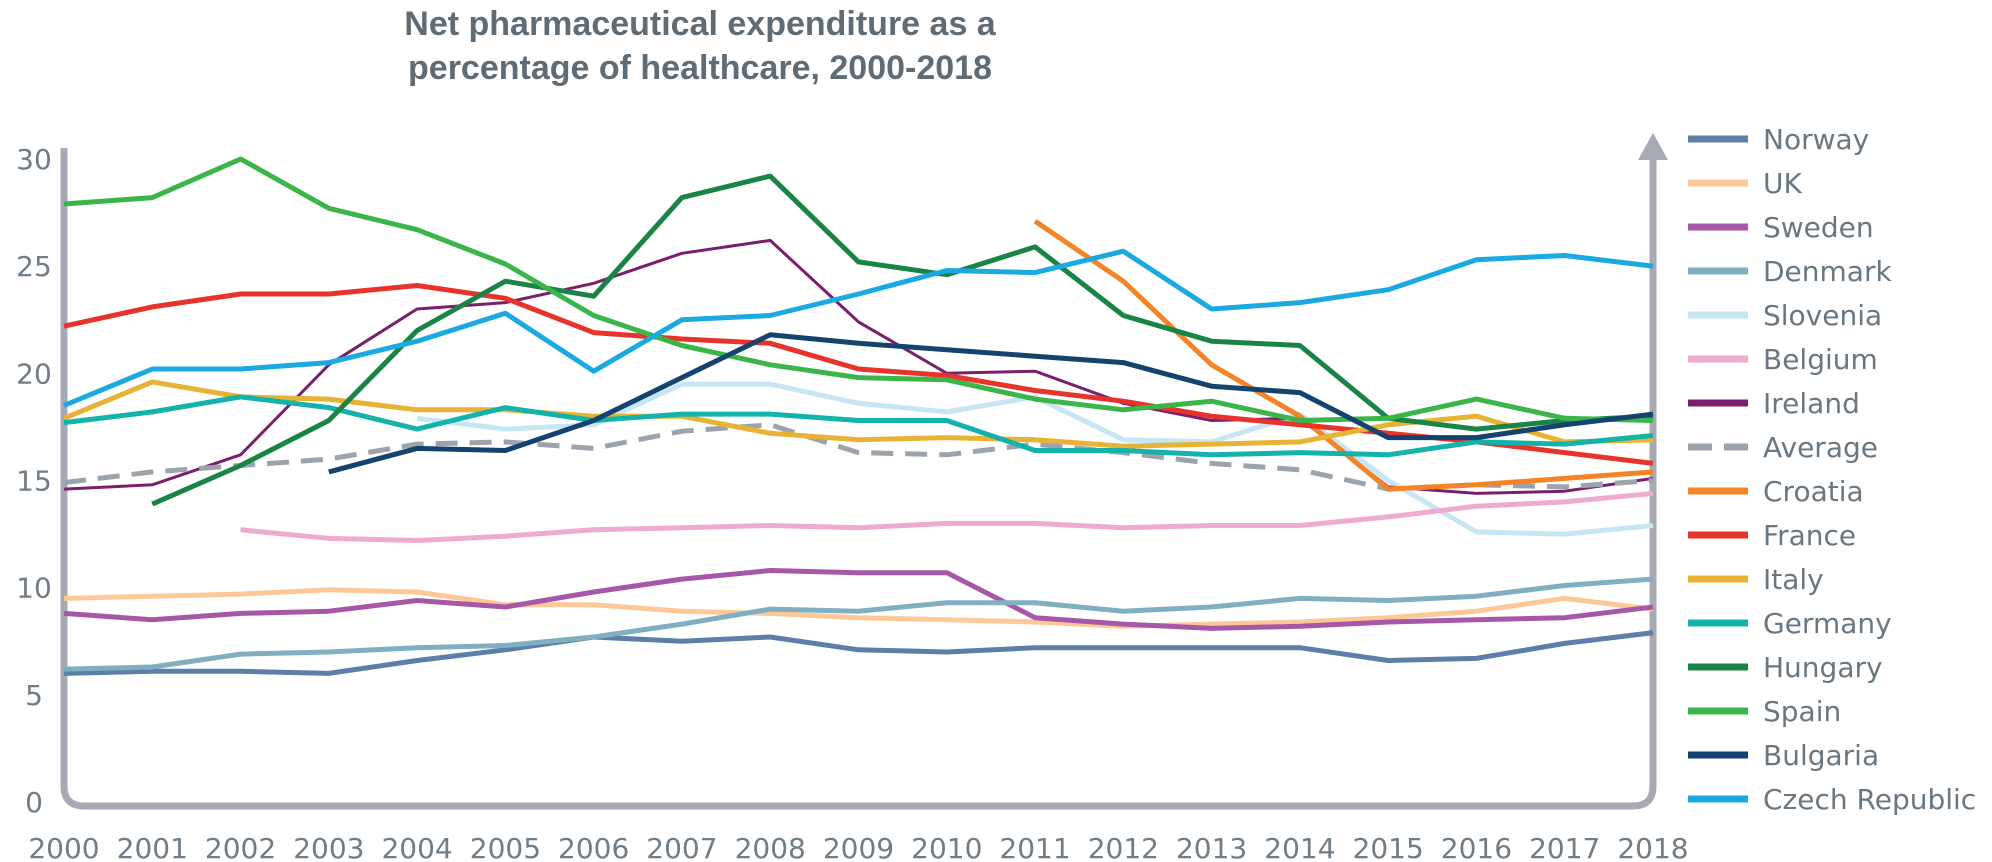 Image resolution: width=1992 pixels, height=862 pixels. I want to click on series-line-bulgaria, so click(991, 403).